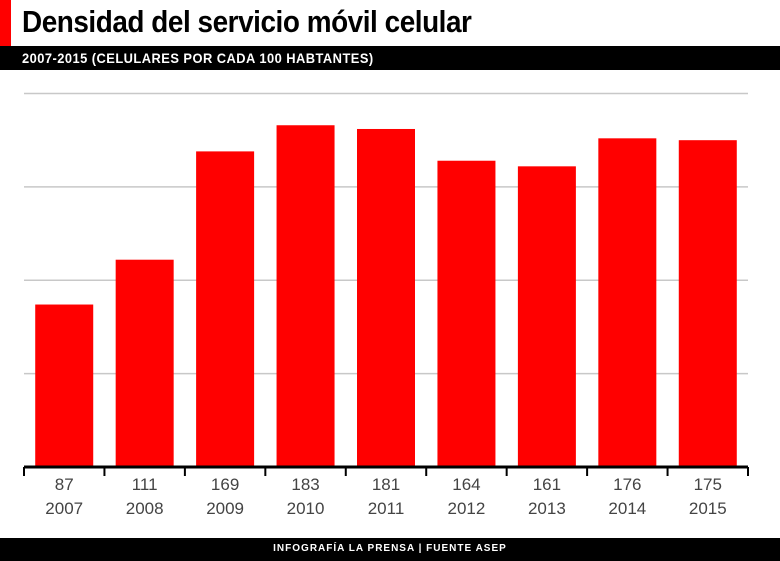 The image size is (780, 561). What do you see at coordinates (64, 508) in the screenshot?
I see `x-tick-label: 2007` at bounding box center [64, 508].